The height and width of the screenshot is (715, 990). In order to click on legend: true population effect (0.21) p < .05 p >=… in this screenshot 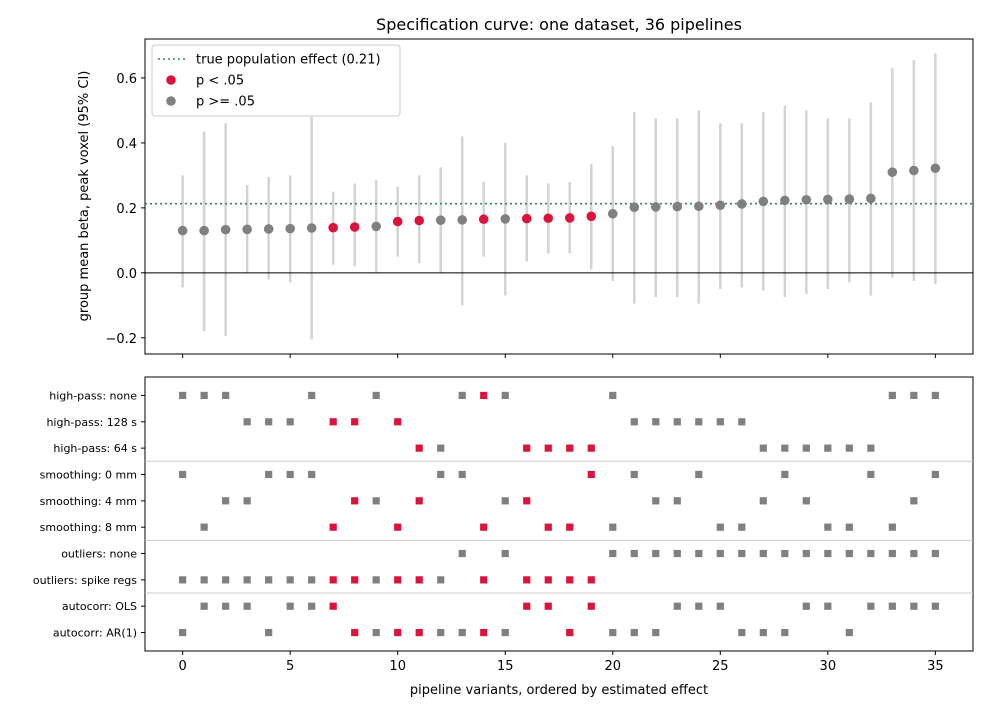, I will do `click(276, 80)`.